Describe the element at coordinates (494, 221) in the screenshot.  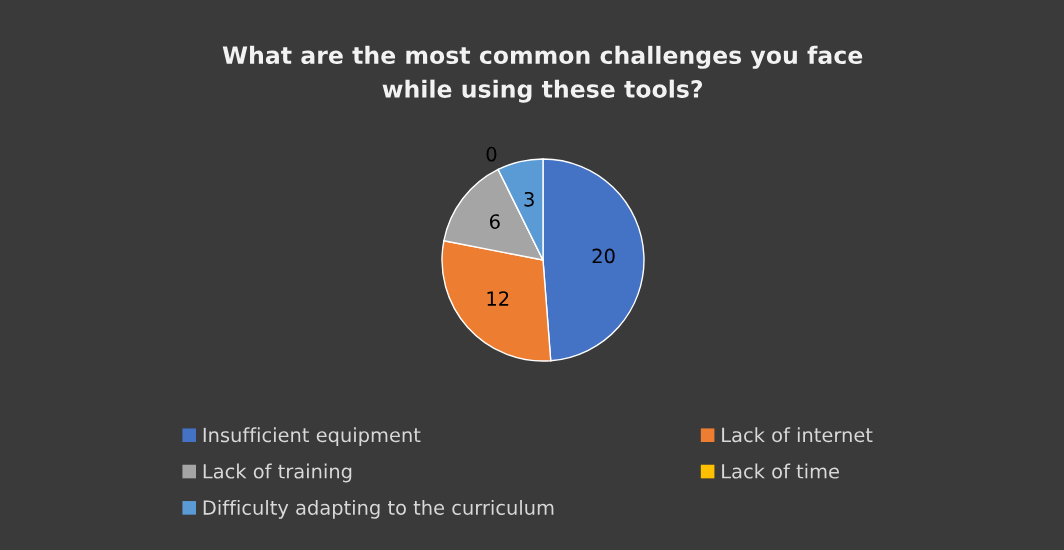
I see `data-label: 6` at that location.